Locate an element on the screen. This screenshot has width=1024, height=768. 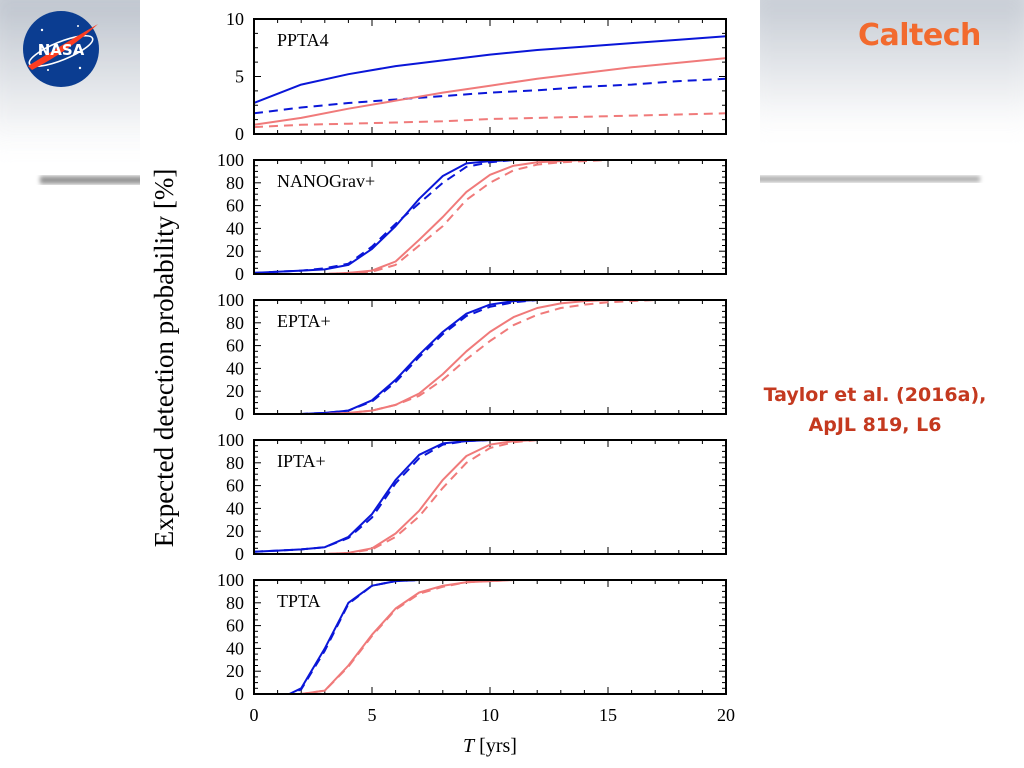
y-axis-label: Expected detection probability [%] is located at coordinates (164, 358).